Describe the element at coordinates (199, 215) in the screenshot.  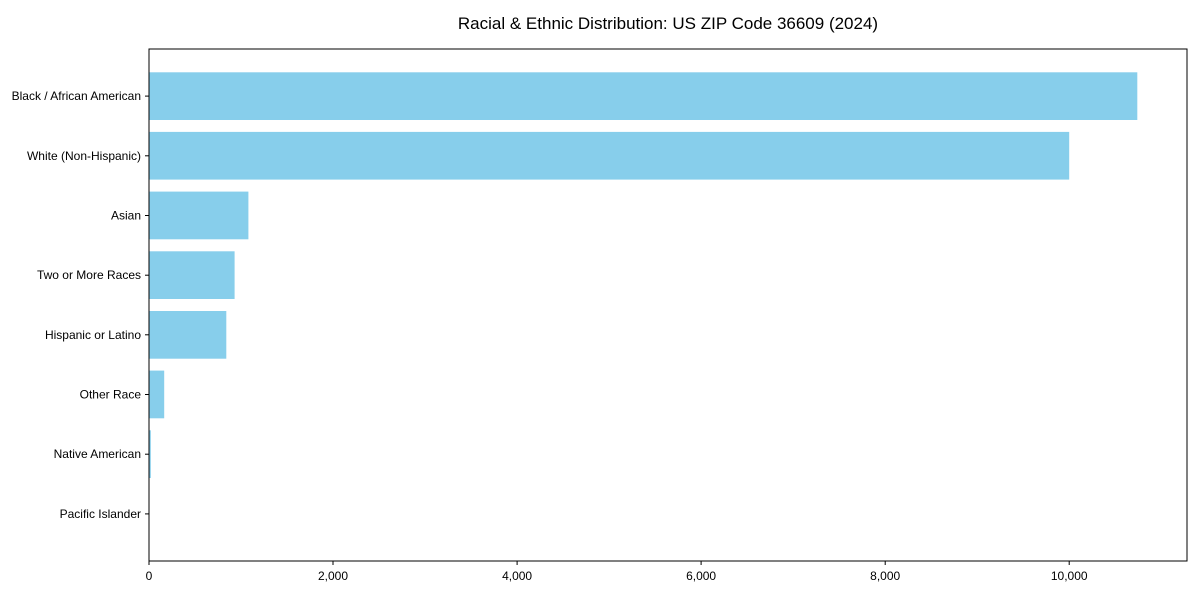
I see `bar-asian` at that location.